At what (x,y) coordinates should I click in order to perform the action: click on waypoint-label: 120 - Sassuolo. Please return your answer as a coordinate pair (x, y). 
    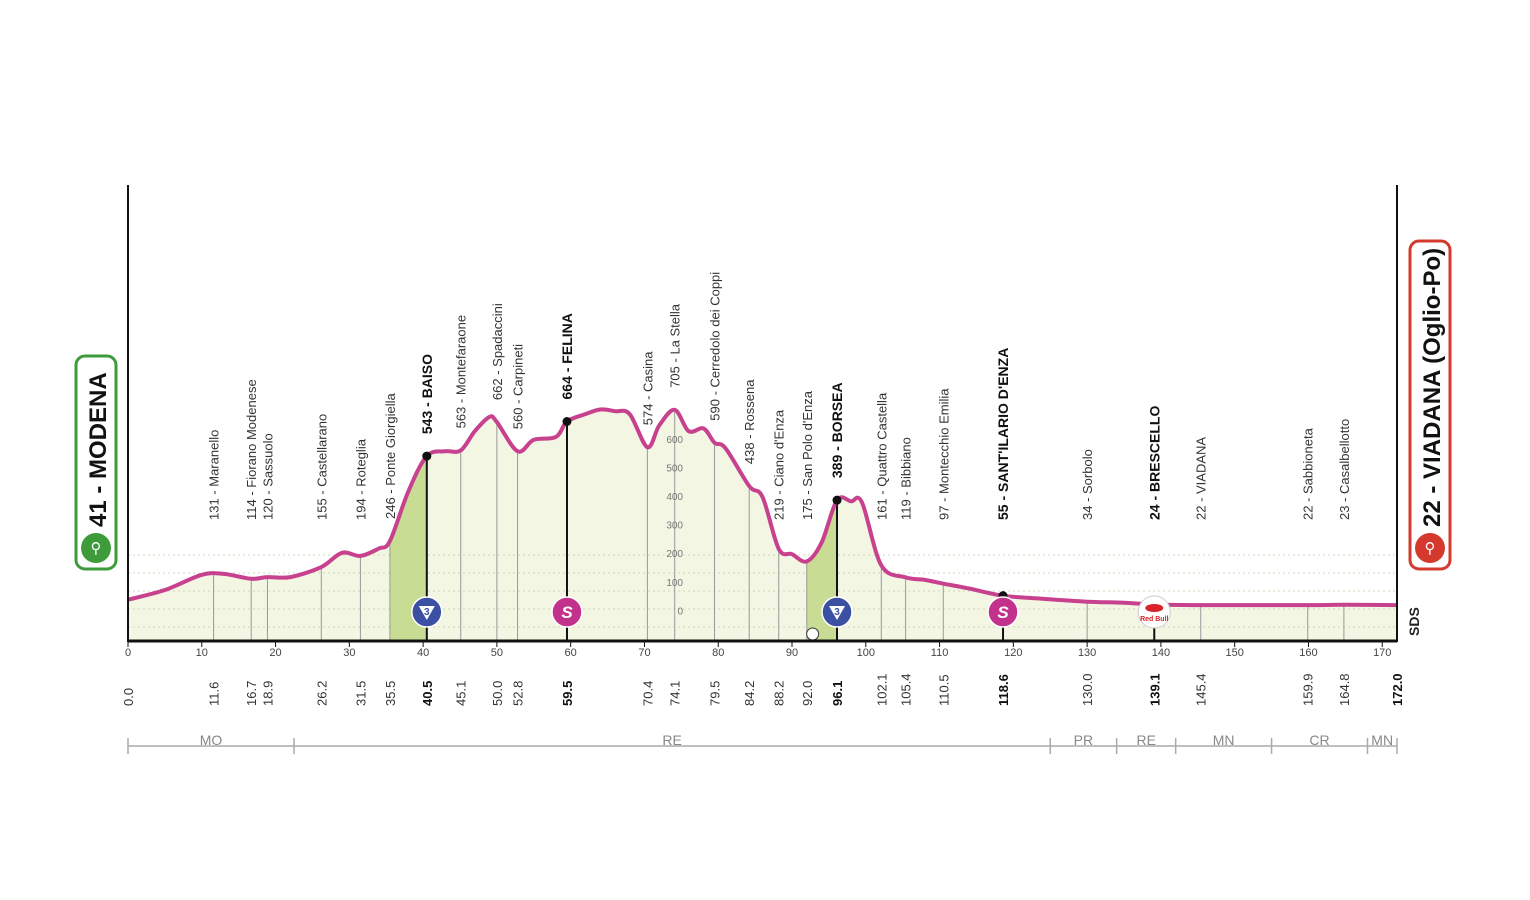
    Looking at the image, I should click on (267, 476).